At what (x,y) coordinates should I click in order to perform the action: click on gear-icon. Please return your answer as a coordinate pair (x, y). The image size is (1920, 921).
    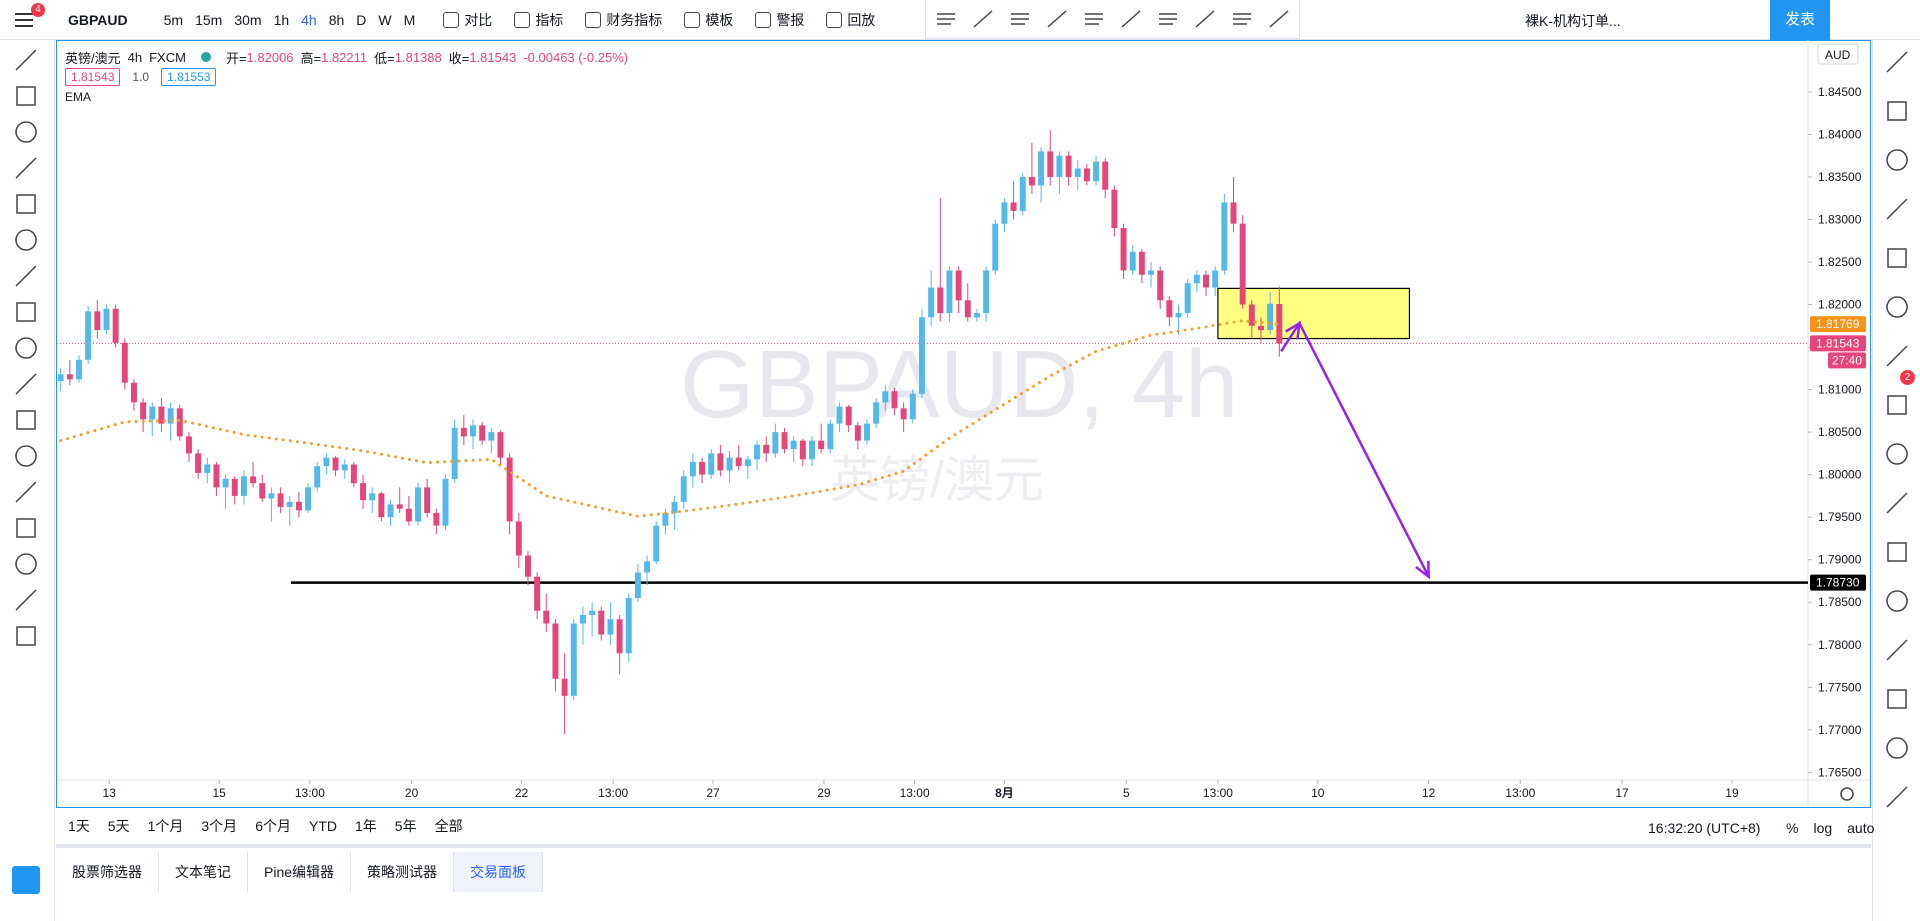
    Looking at the image, I should click on (1847, 794).